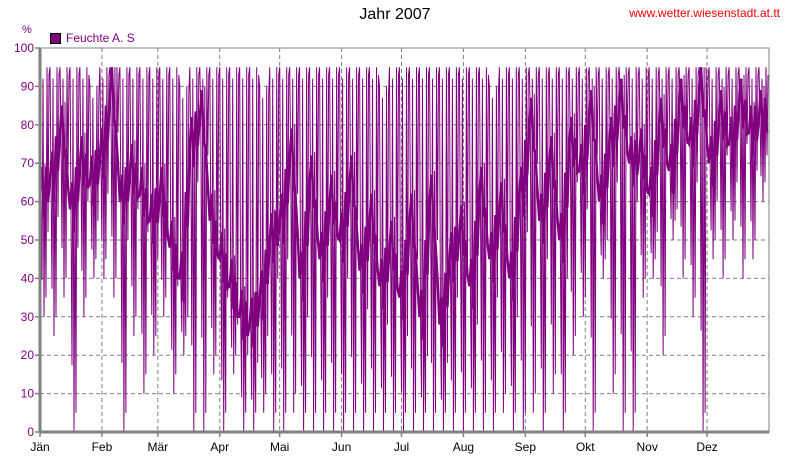 The image size is (790, 464). Describe the element at coordinates (55, 38) in the screenshot. I see `legend-swatch` at that location.